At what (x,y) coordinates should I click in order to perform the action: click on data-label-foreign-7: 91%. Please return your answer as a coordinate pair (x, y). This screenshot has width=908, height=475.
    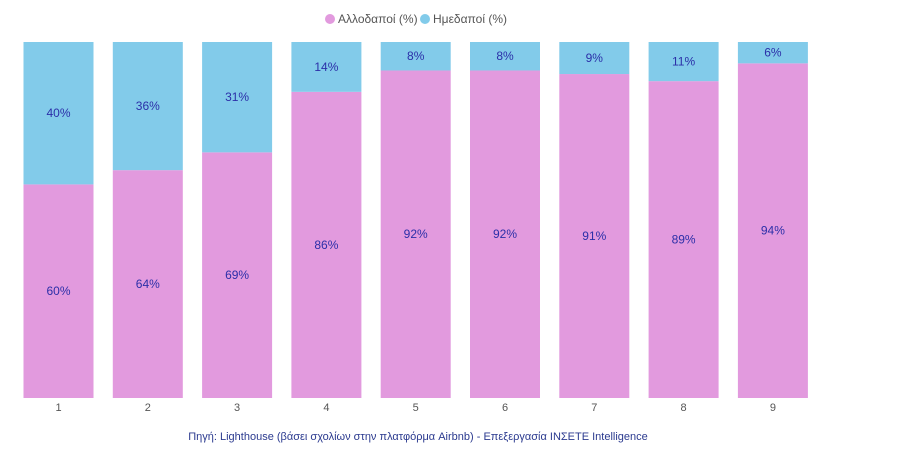
    Looking at the image, I should click on (594, 236).